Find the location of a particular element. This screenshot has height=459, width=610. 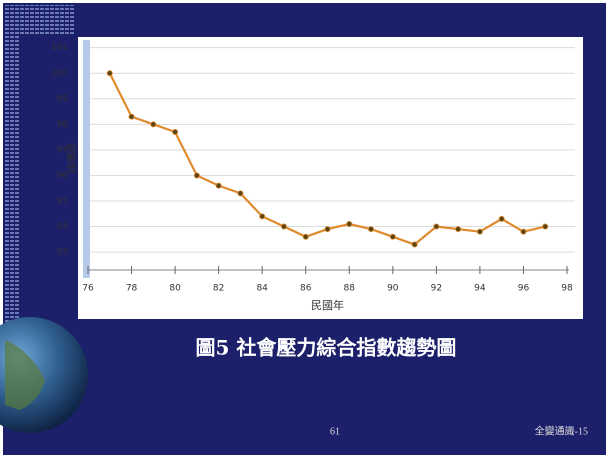

x-tick-label: 94 is located at coordinates (480, 289).